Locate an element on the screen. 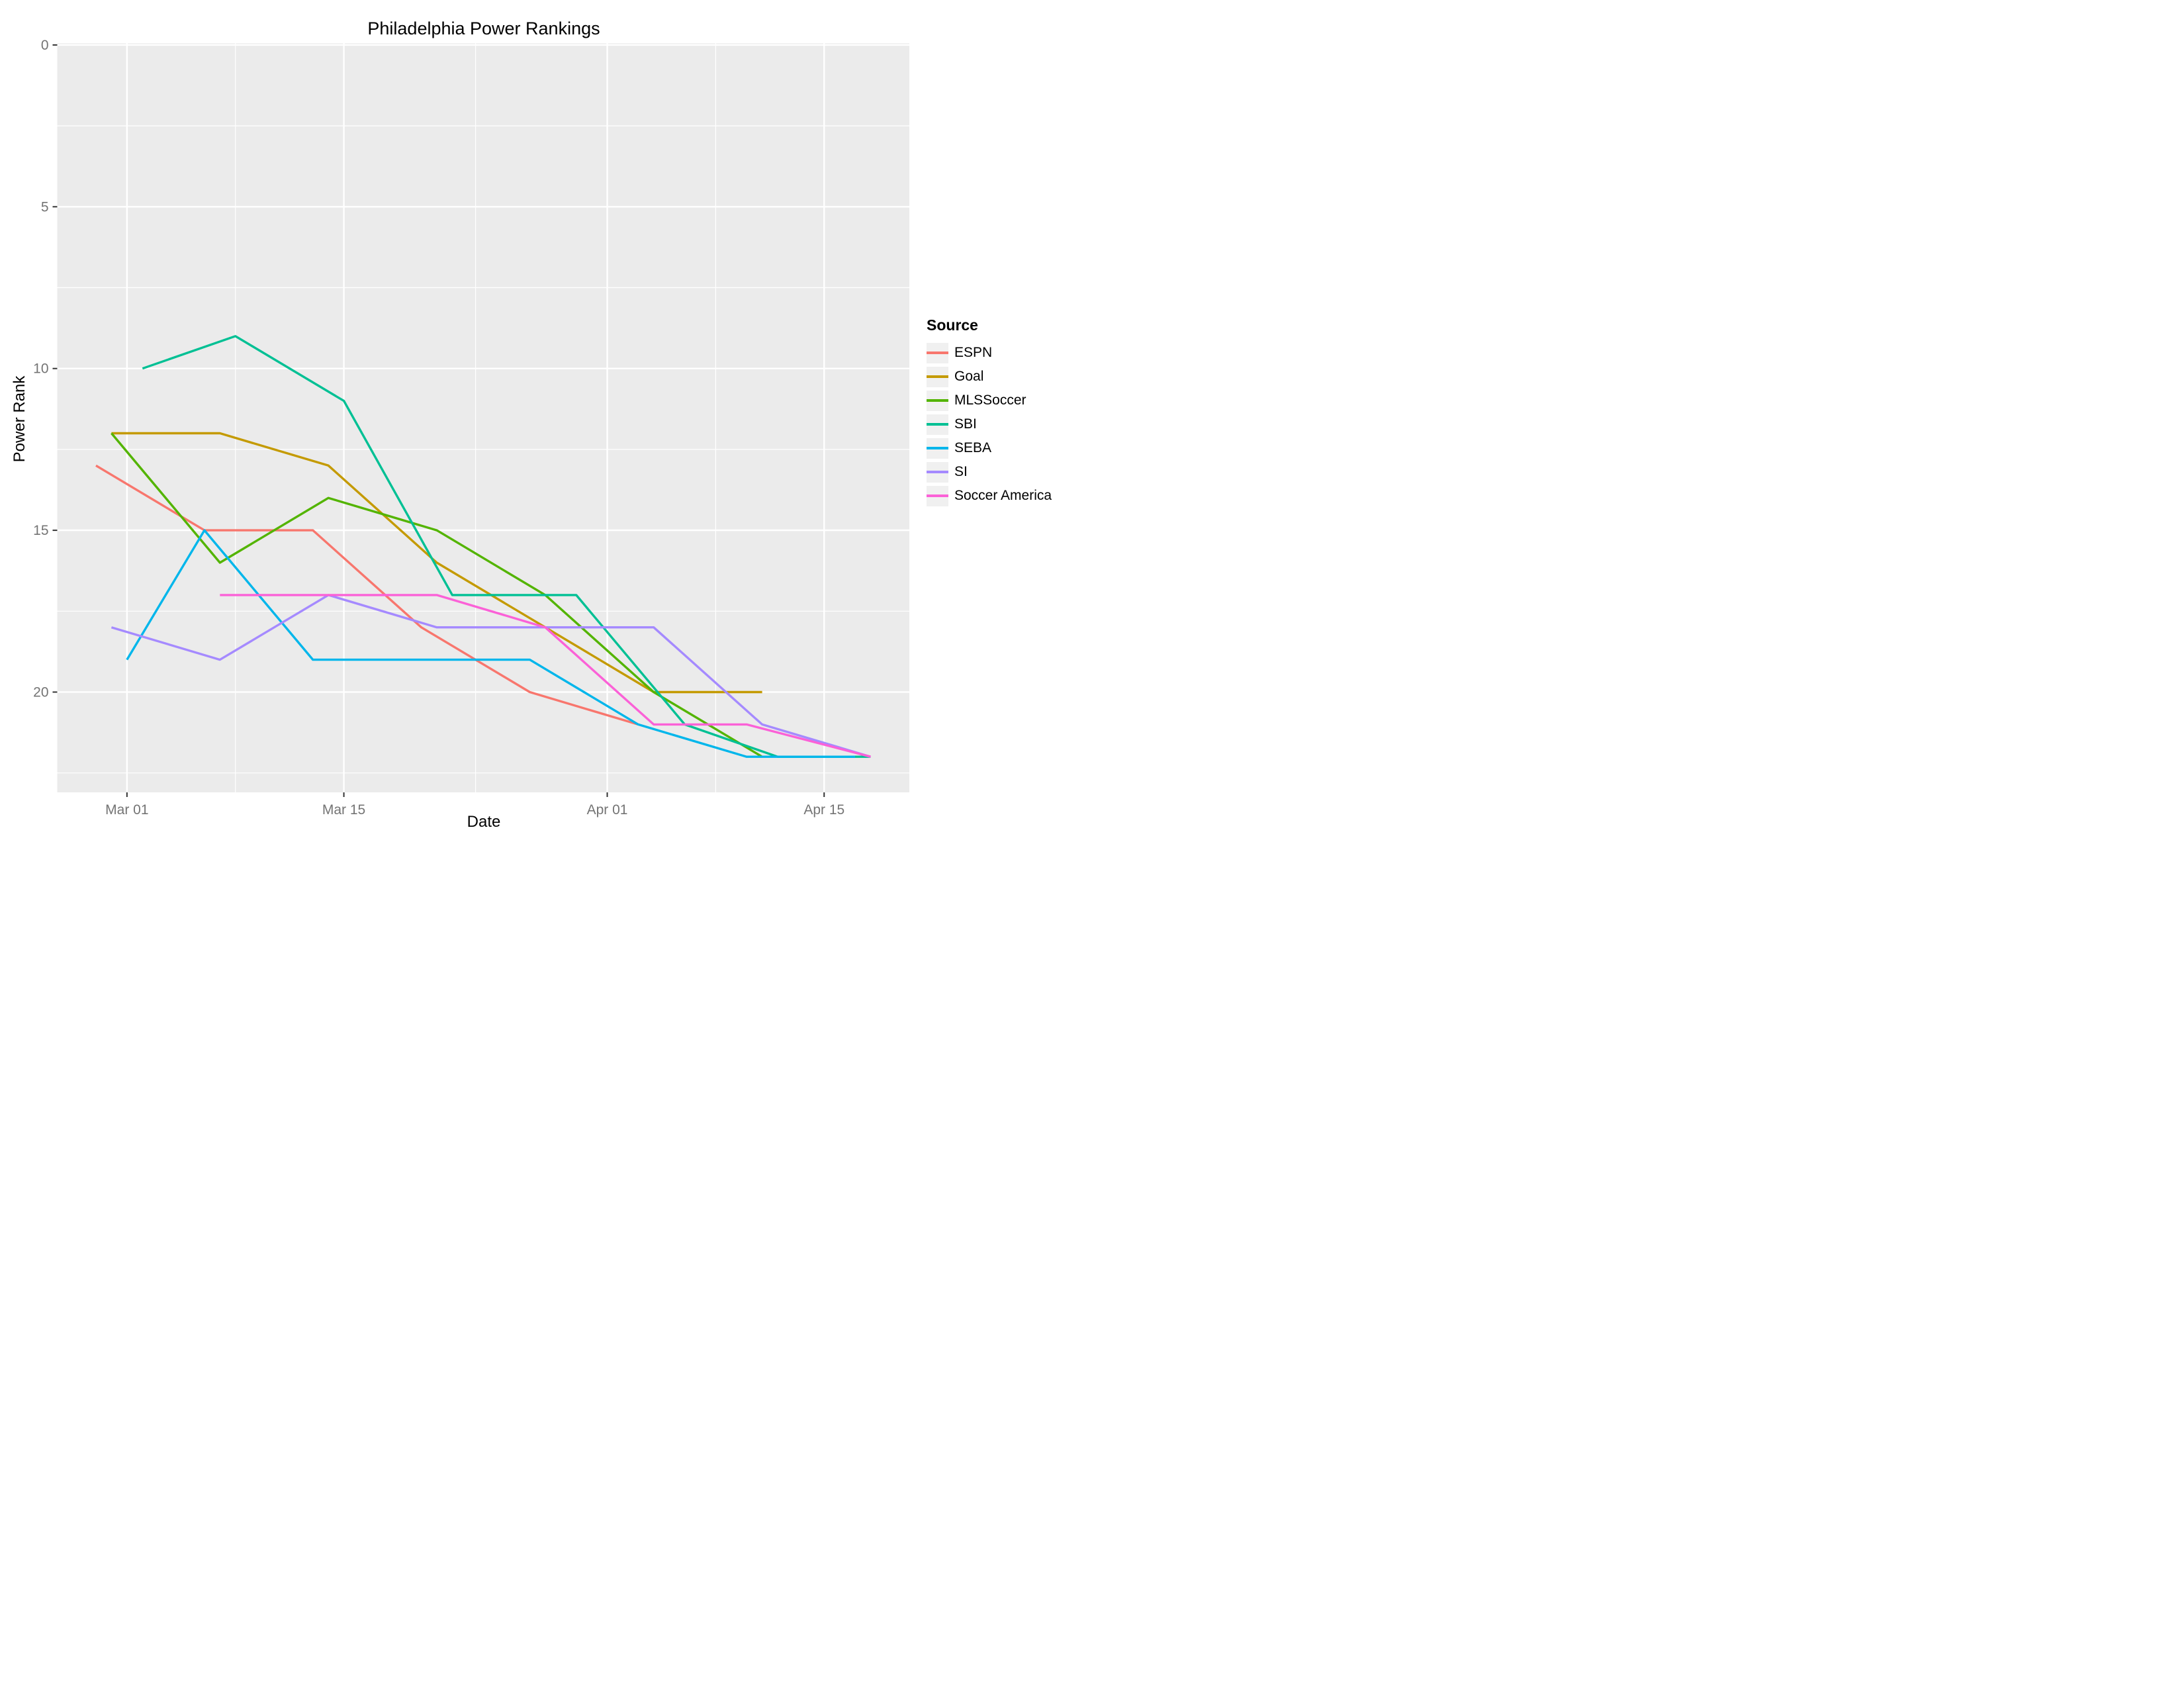  y-tick-label: 5 is located at coordinates (45, 206).